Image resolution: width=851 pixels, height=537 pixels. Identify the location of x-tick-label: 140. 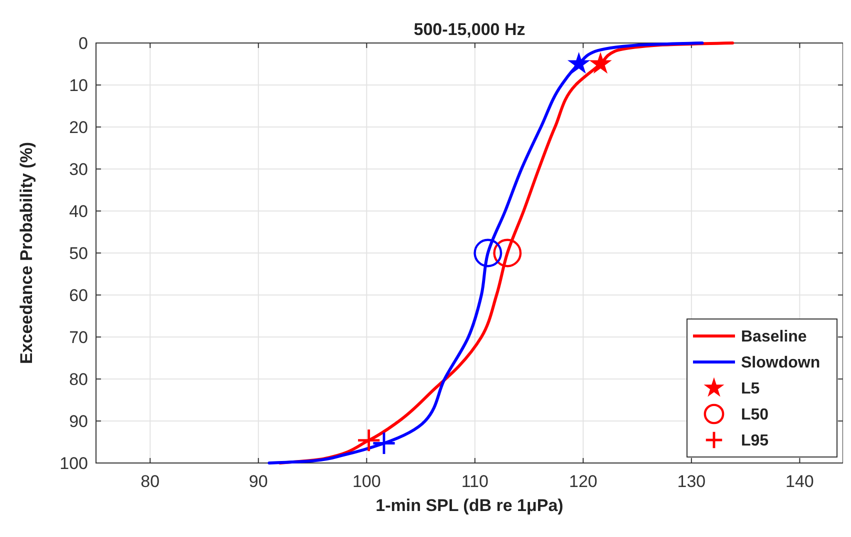
(800, 481).